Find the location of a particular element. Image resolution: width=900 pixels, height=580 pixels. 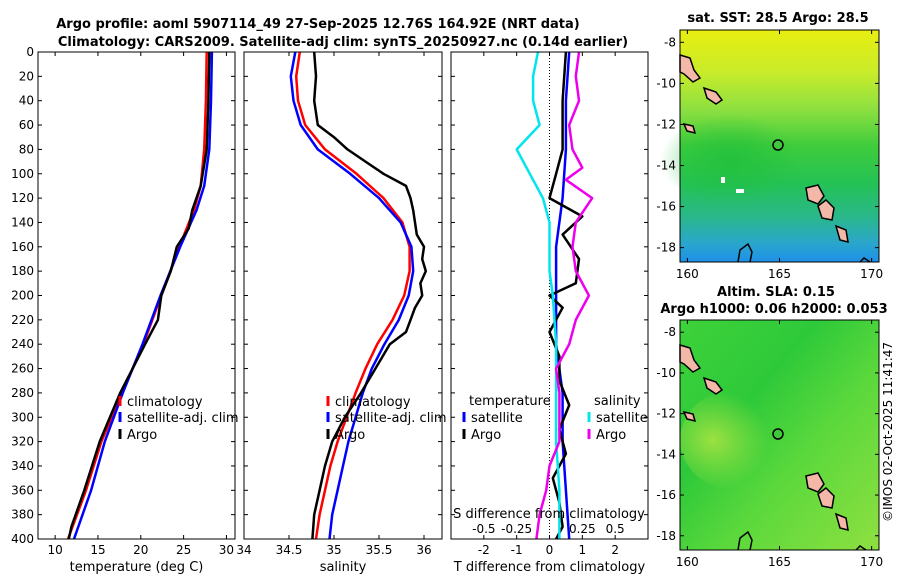

differences-xtick-label: -1 is located at coordinates (517, 550).